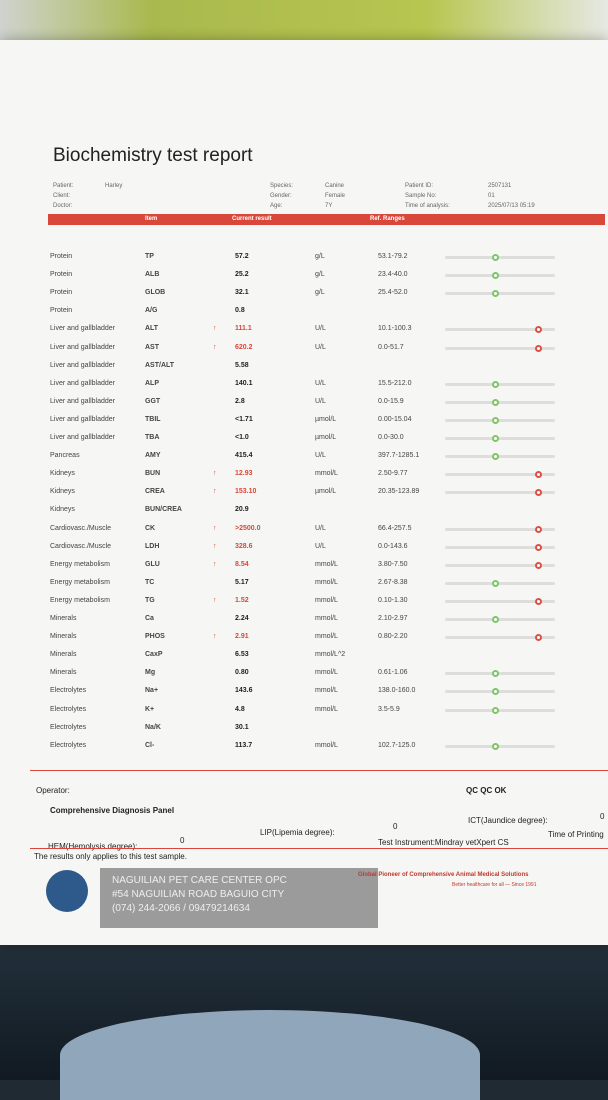 This screenshot has height=1100, width=608. Describe the element at coordinates (114, 186) in the screenshot. I see `field-value: Harley` at that location.